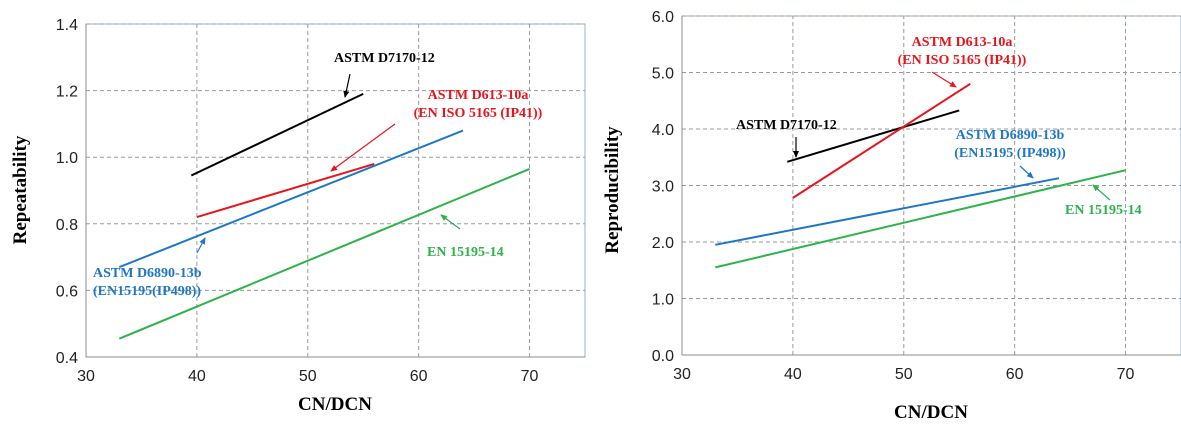  What do you see at coordinates (20, 189) in the screenshot?
I see `y-axis-title: Repeatability` at bounding box center [20, 189].